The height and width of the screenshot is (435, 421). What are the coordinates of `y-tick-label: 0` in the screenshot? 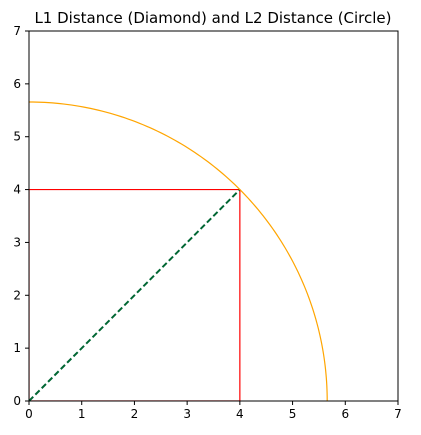 It's located at (17, 401).